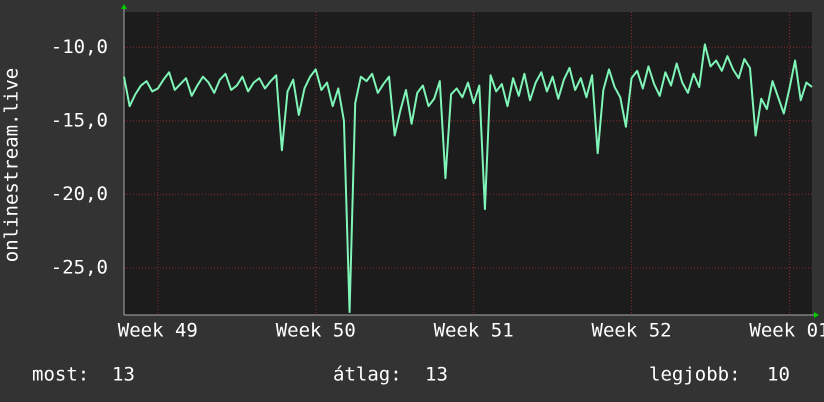  I want to click on y-tick-label: -15,0, so click(79, 120).